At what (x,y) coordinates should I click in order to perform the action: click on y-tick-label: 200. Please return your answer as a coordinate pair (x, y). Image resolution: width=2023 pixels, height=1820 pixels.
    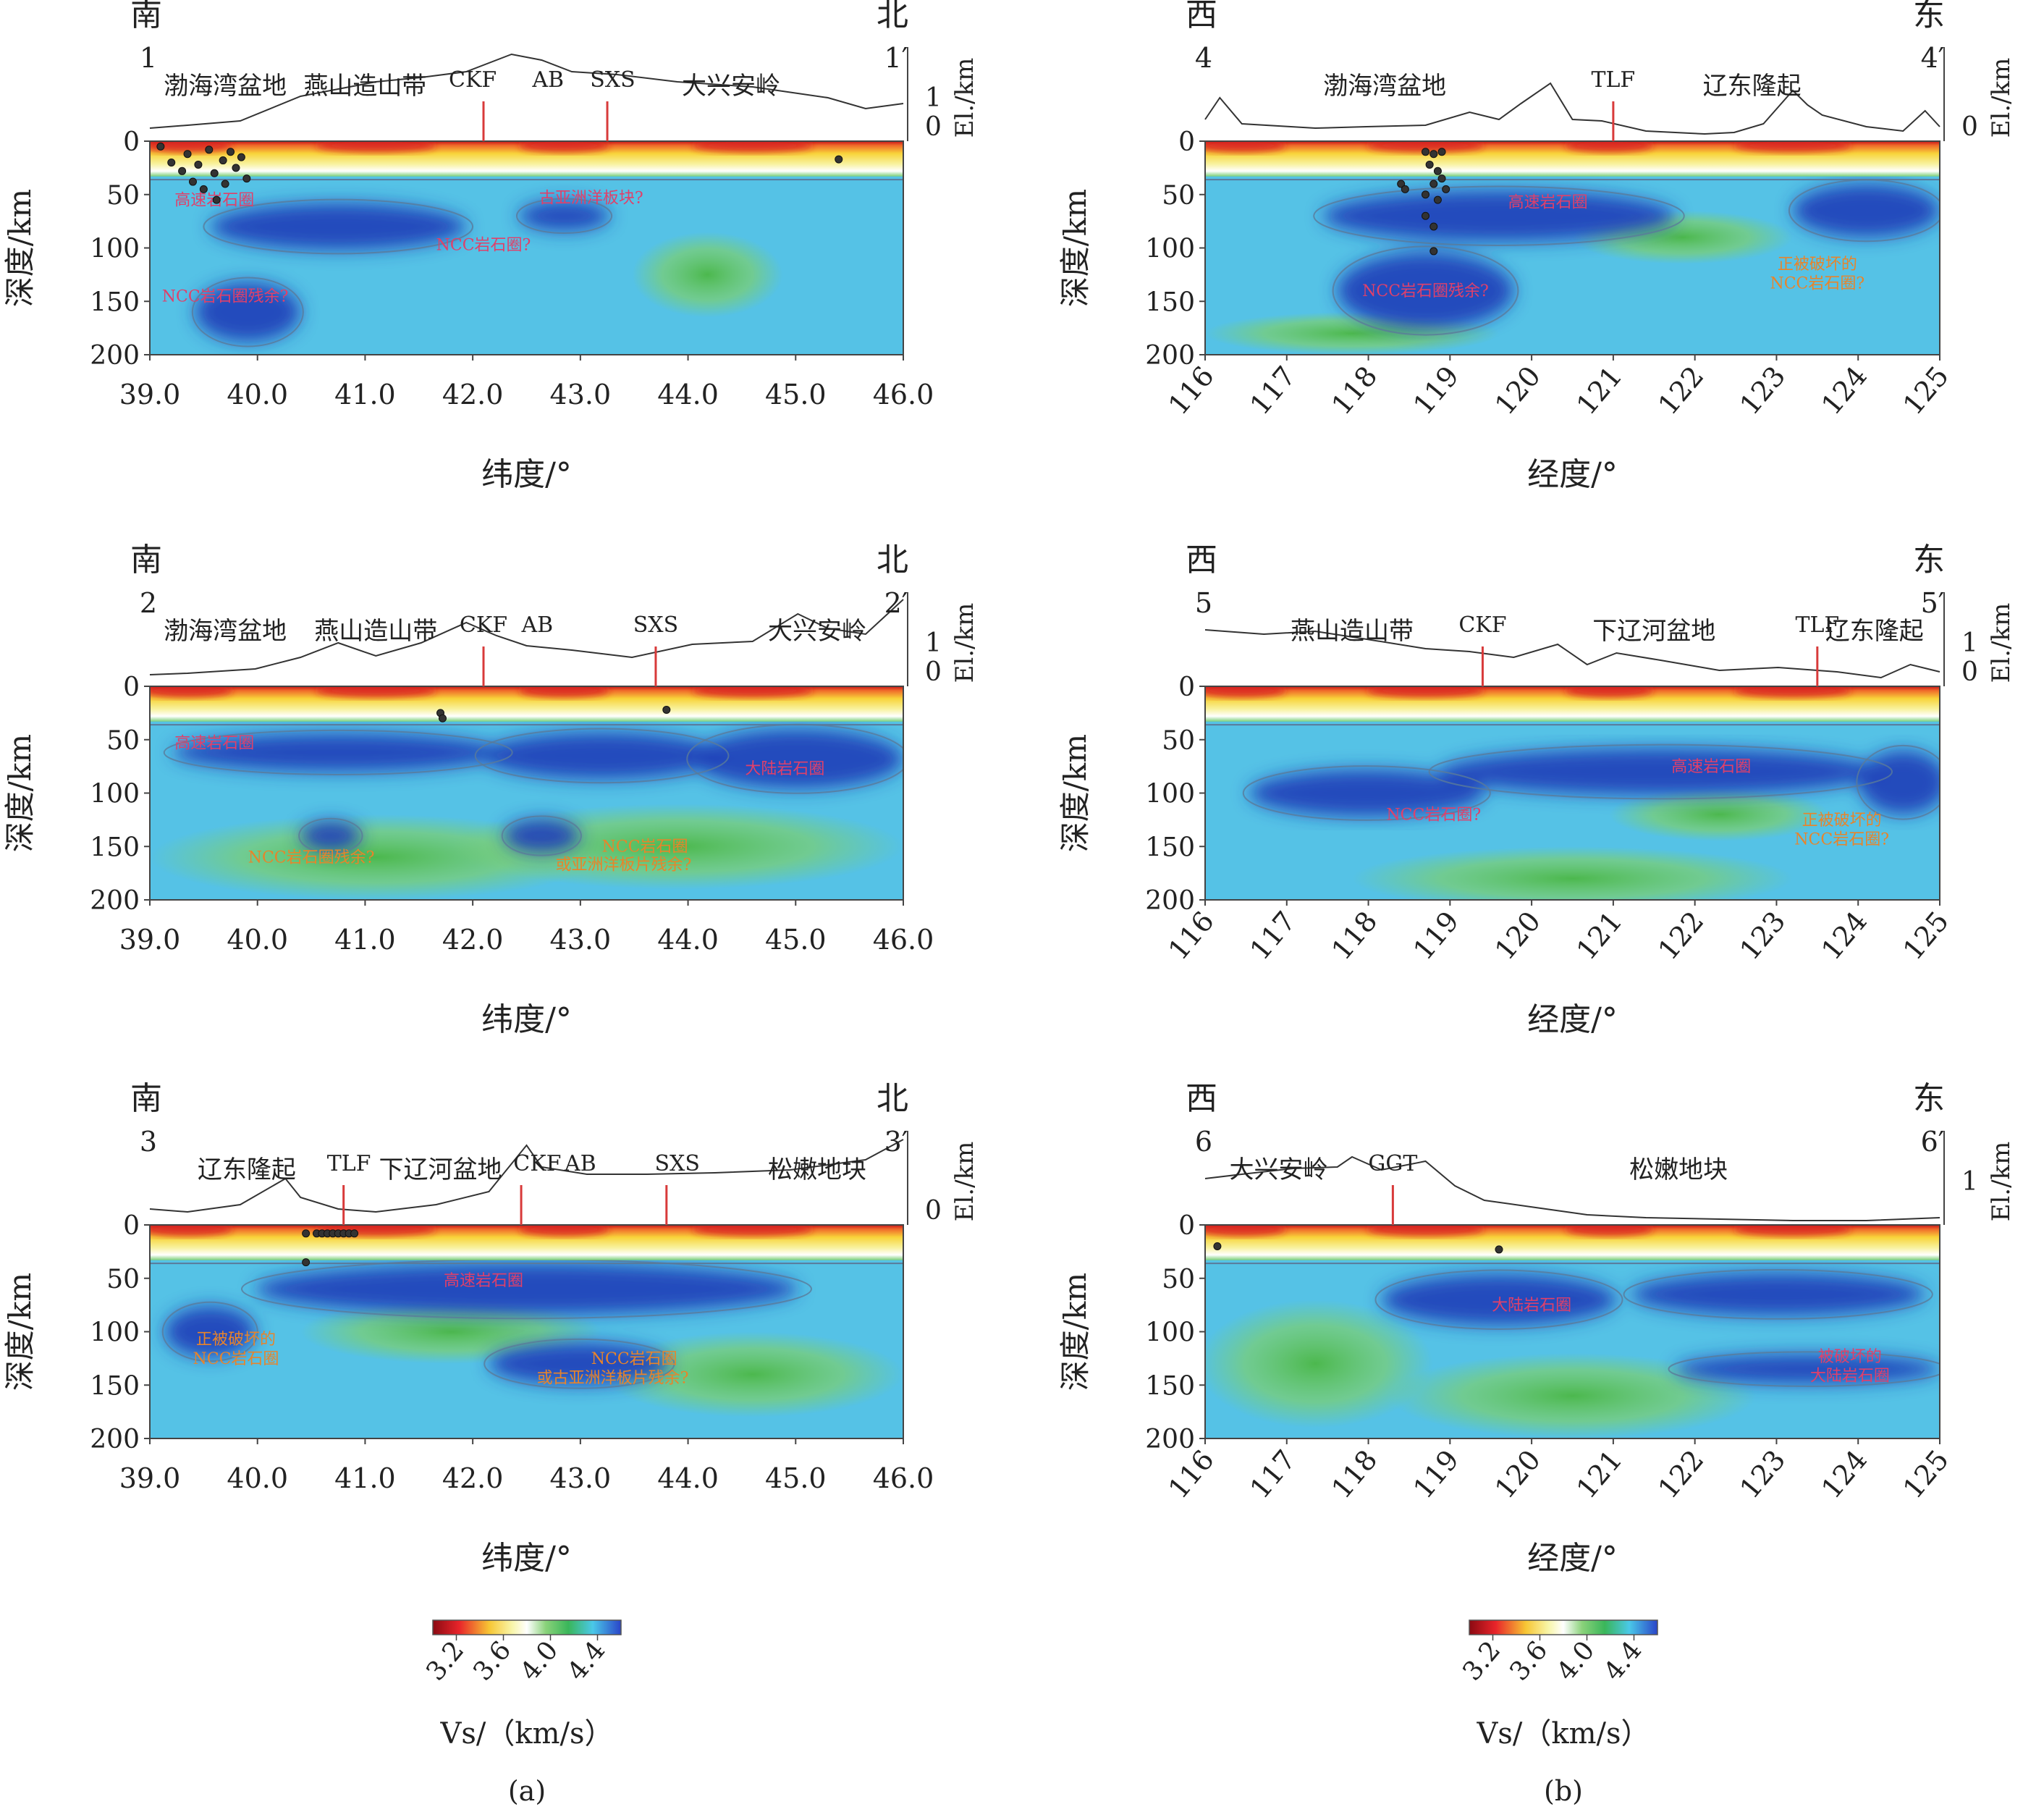
    Looking at the image, I should click on (1170, 901).